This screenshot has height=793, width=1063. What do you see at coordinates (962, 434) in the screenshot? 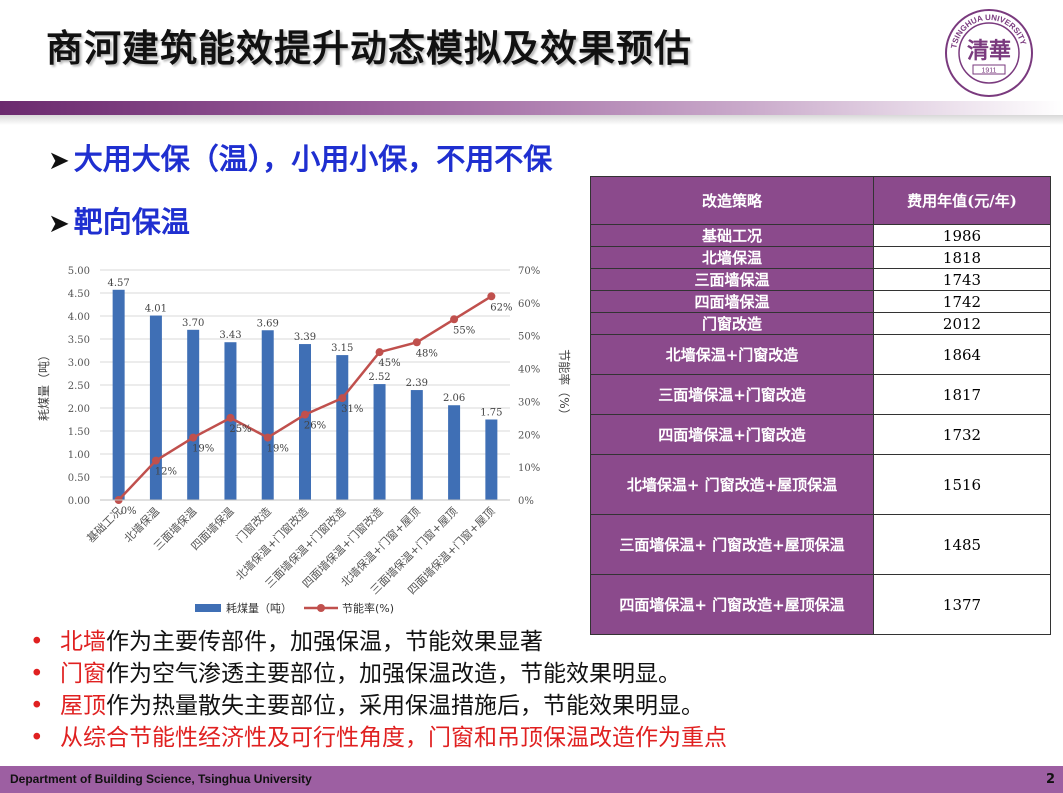
I see `cost-cell: 1732` at bounding box center [962, 434].